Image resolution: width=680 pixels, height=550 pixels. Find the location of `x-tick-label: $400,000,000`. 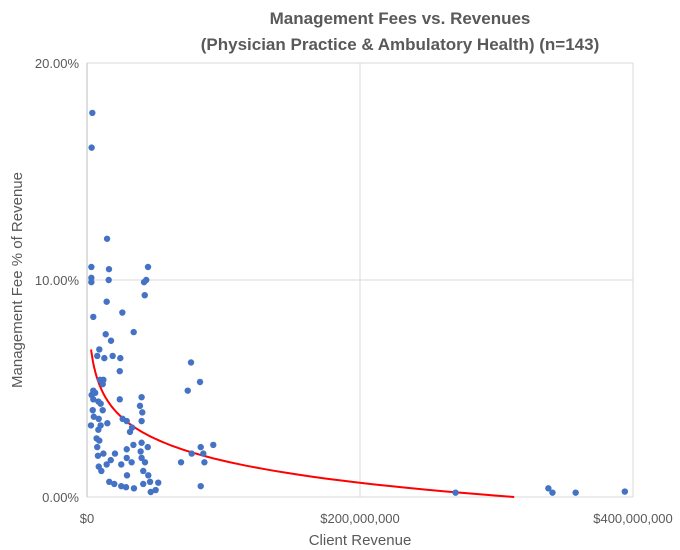

x-tick-label: $400,000,000 is located at coordinates (633, 518).